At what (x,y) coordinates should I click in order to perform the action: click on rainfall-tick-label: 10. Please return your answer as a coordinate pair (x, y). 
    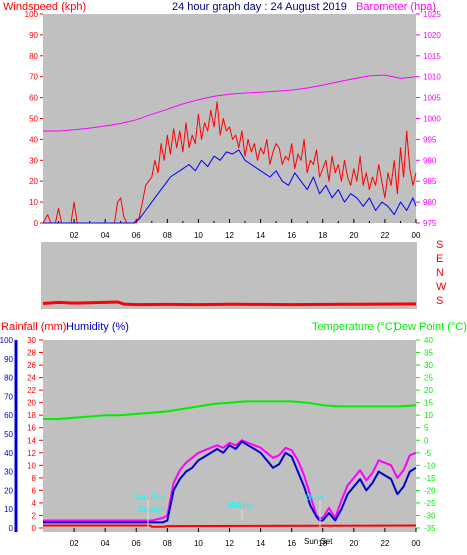
    Looking at the image, I should click on (31, 465).